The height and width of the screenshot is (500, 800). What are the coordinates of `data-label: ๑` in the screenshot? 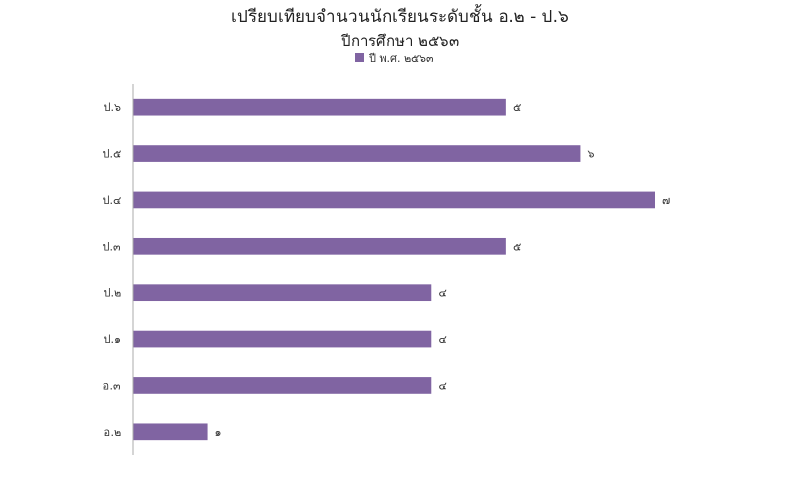 It's located at (218, 432).